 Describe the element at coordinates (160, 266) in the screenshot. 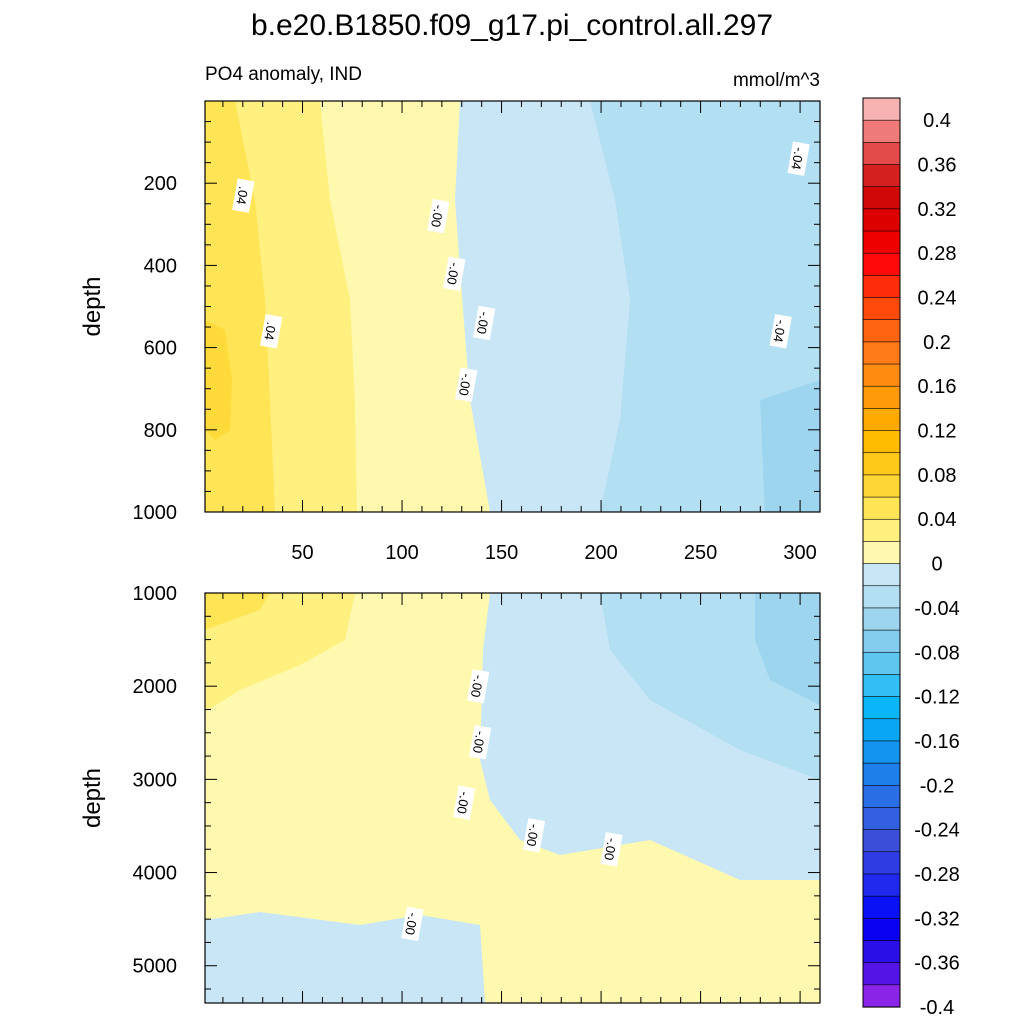

I see `y-tick-label: 400` at that location.